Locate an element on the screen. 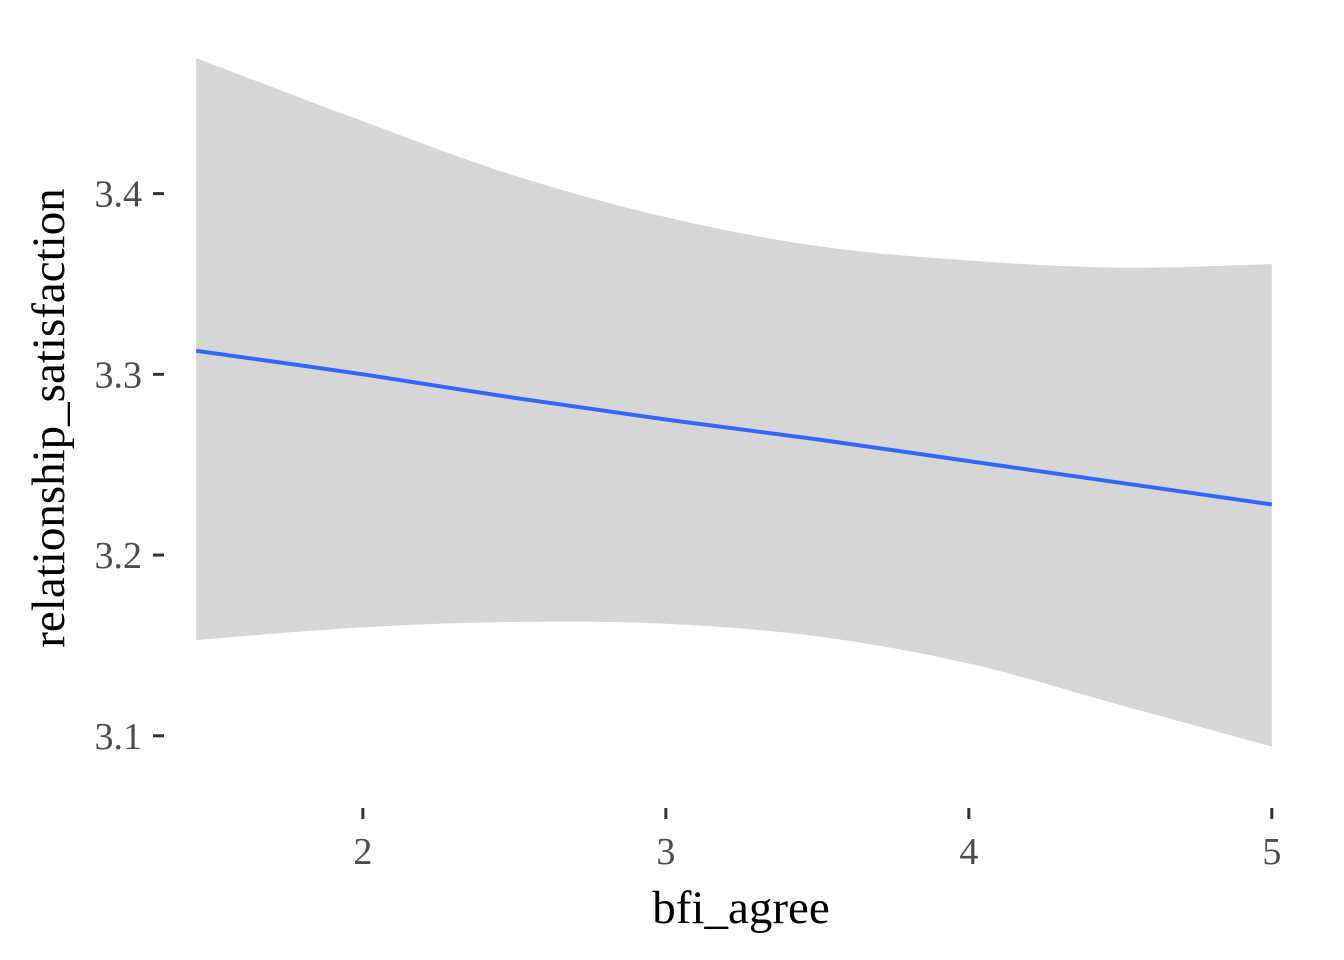 The width and height of the screenshot is (1344, 960). y-tick-label: 3.4 is located at coordinates (119, 195).